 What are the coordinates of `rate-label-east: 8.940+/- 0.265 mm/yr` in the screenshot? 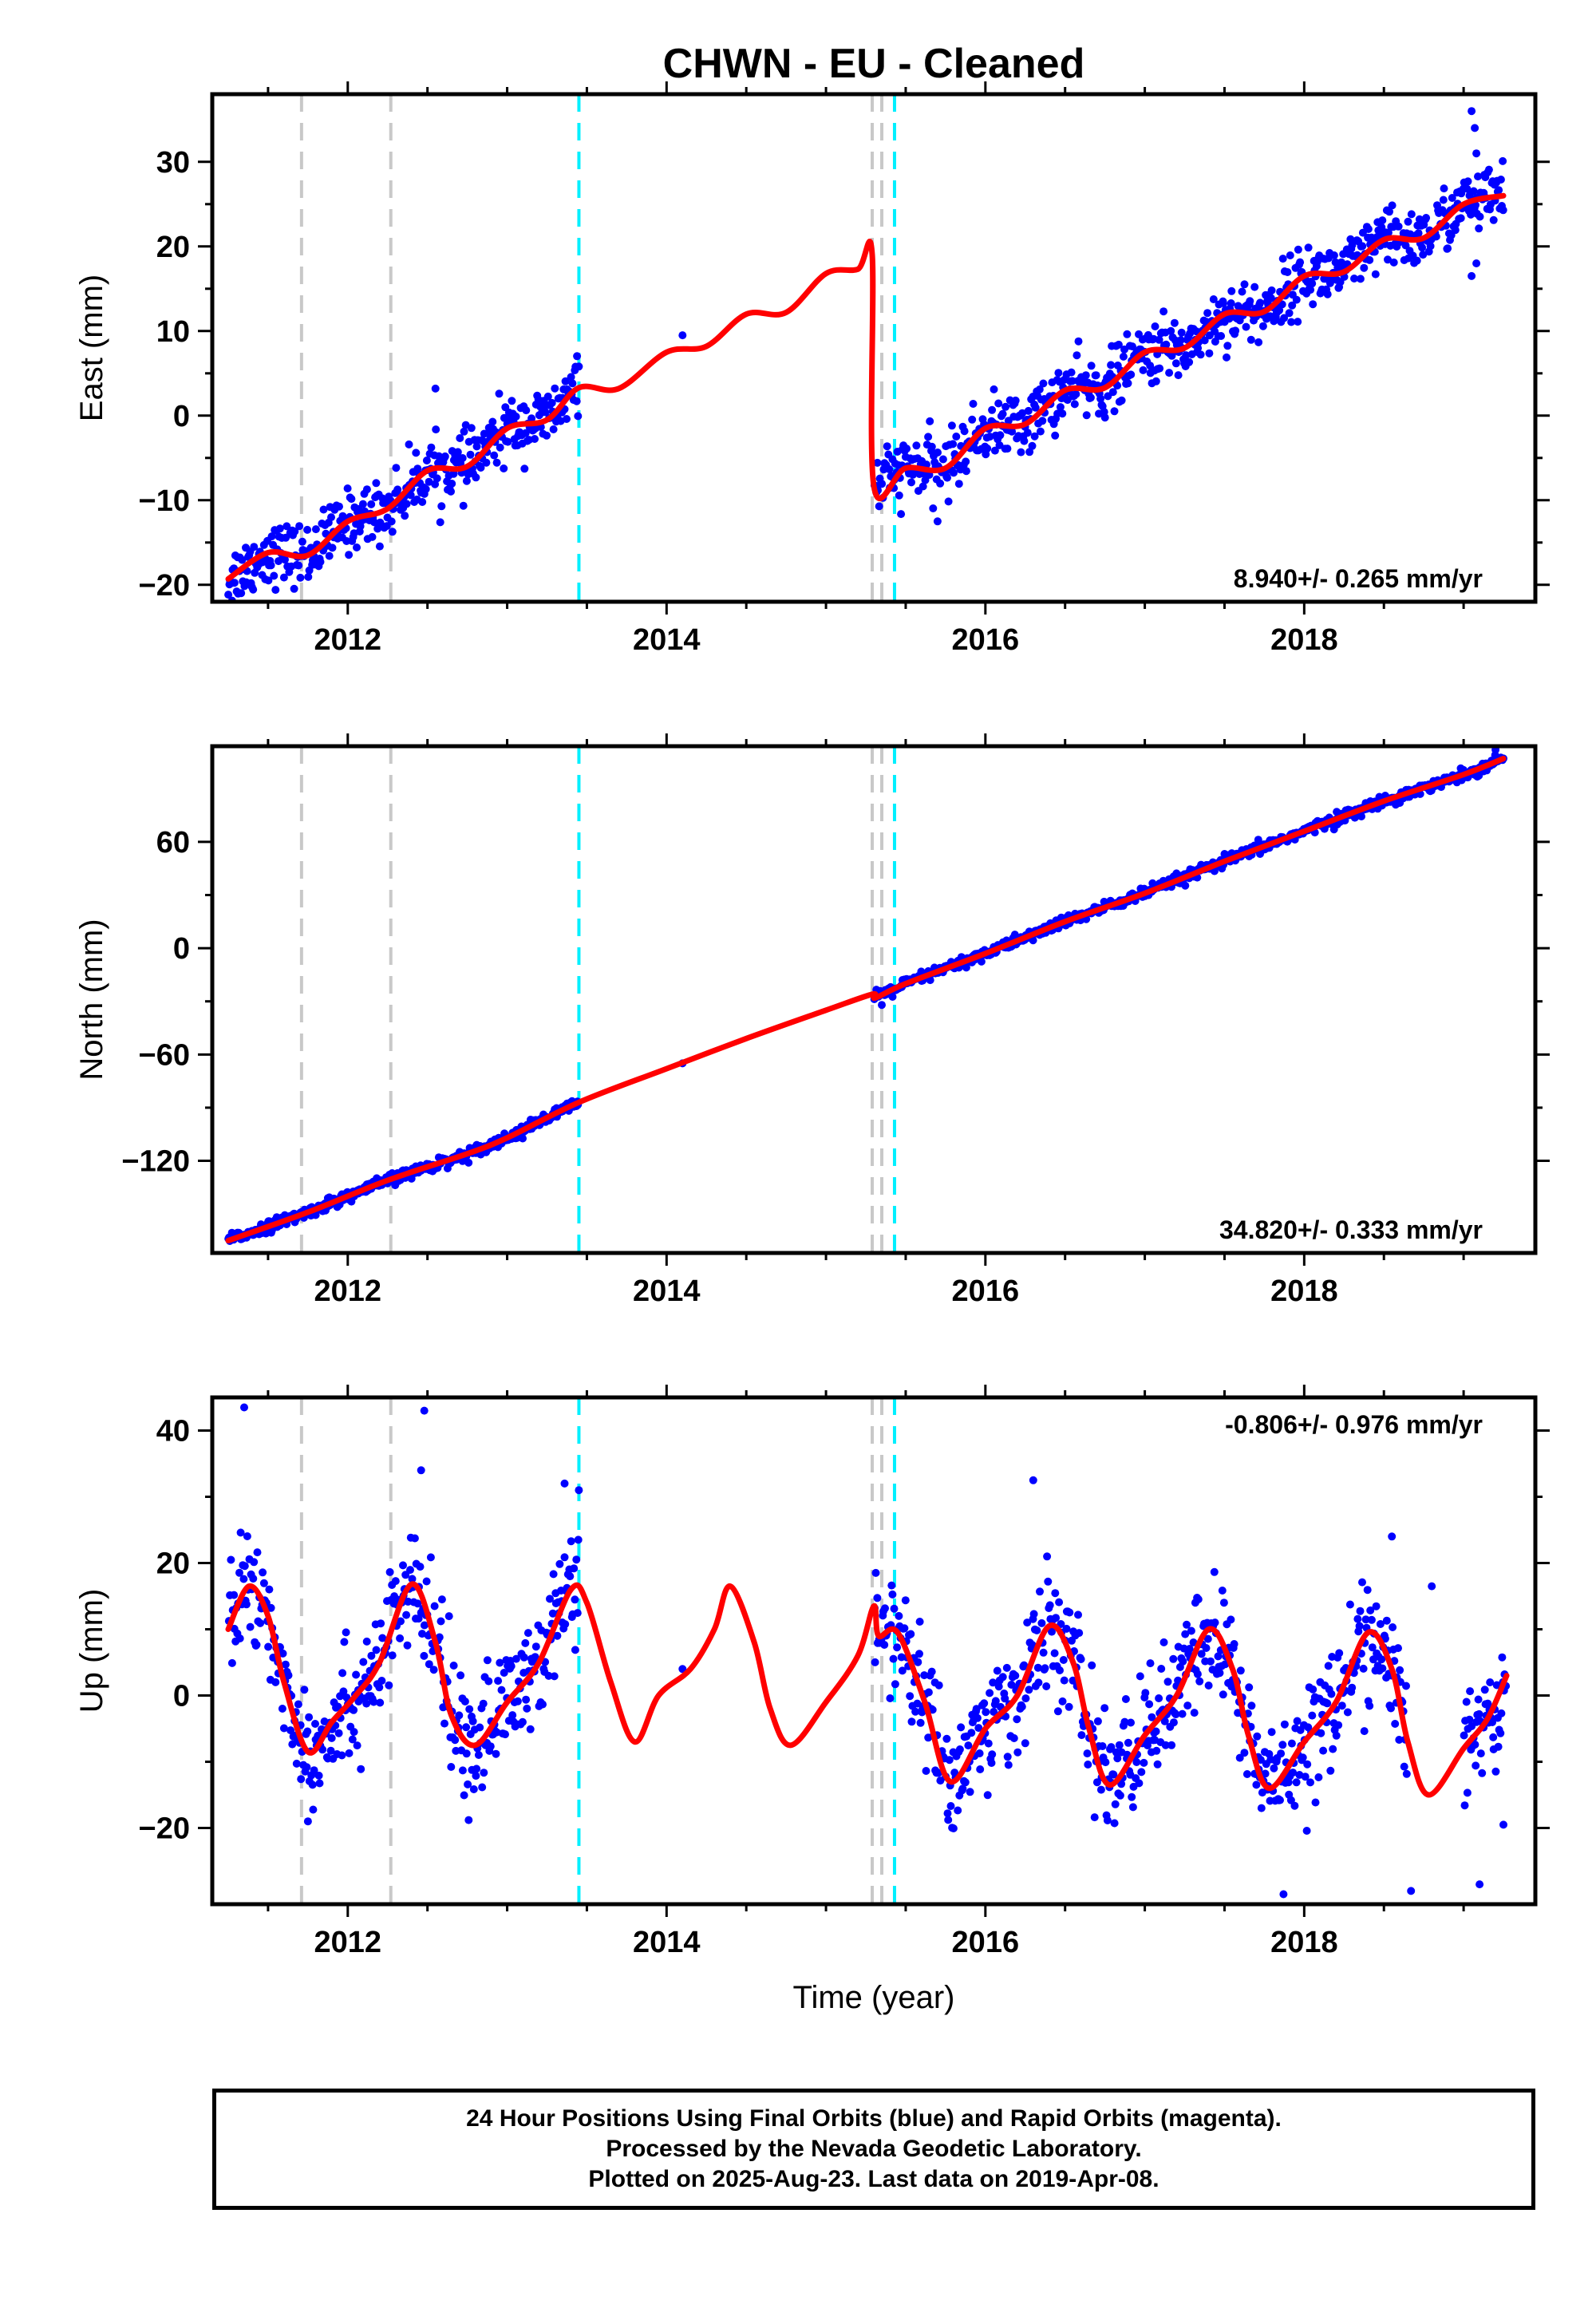 It's located at (1358, 578).